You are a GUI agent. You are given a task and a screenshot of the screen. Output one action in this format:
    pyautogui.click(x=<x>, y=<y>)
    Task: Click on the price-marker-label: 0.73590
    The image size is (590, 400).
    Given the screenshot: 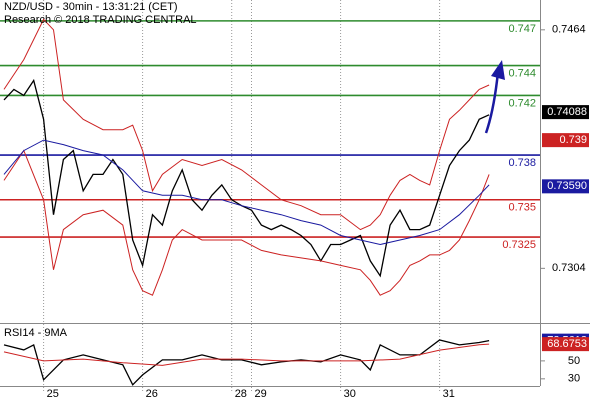 What is the action you would take?
    pyautogui.click(x=567, y=186)
    